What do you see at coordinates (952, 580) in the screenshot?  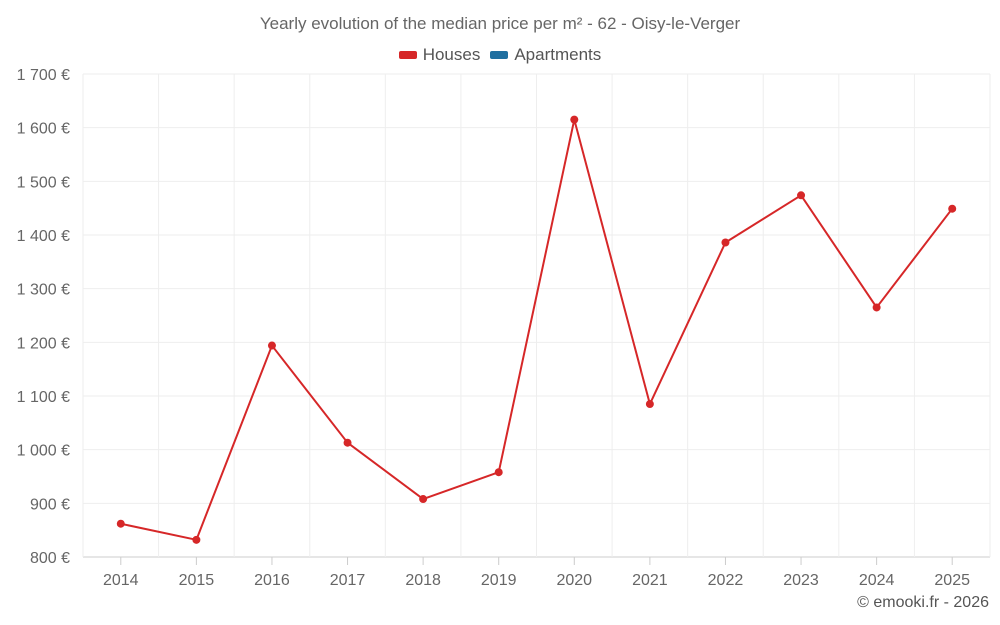 I see `x-tick-label: 2025` at bounding box center [952, 580].